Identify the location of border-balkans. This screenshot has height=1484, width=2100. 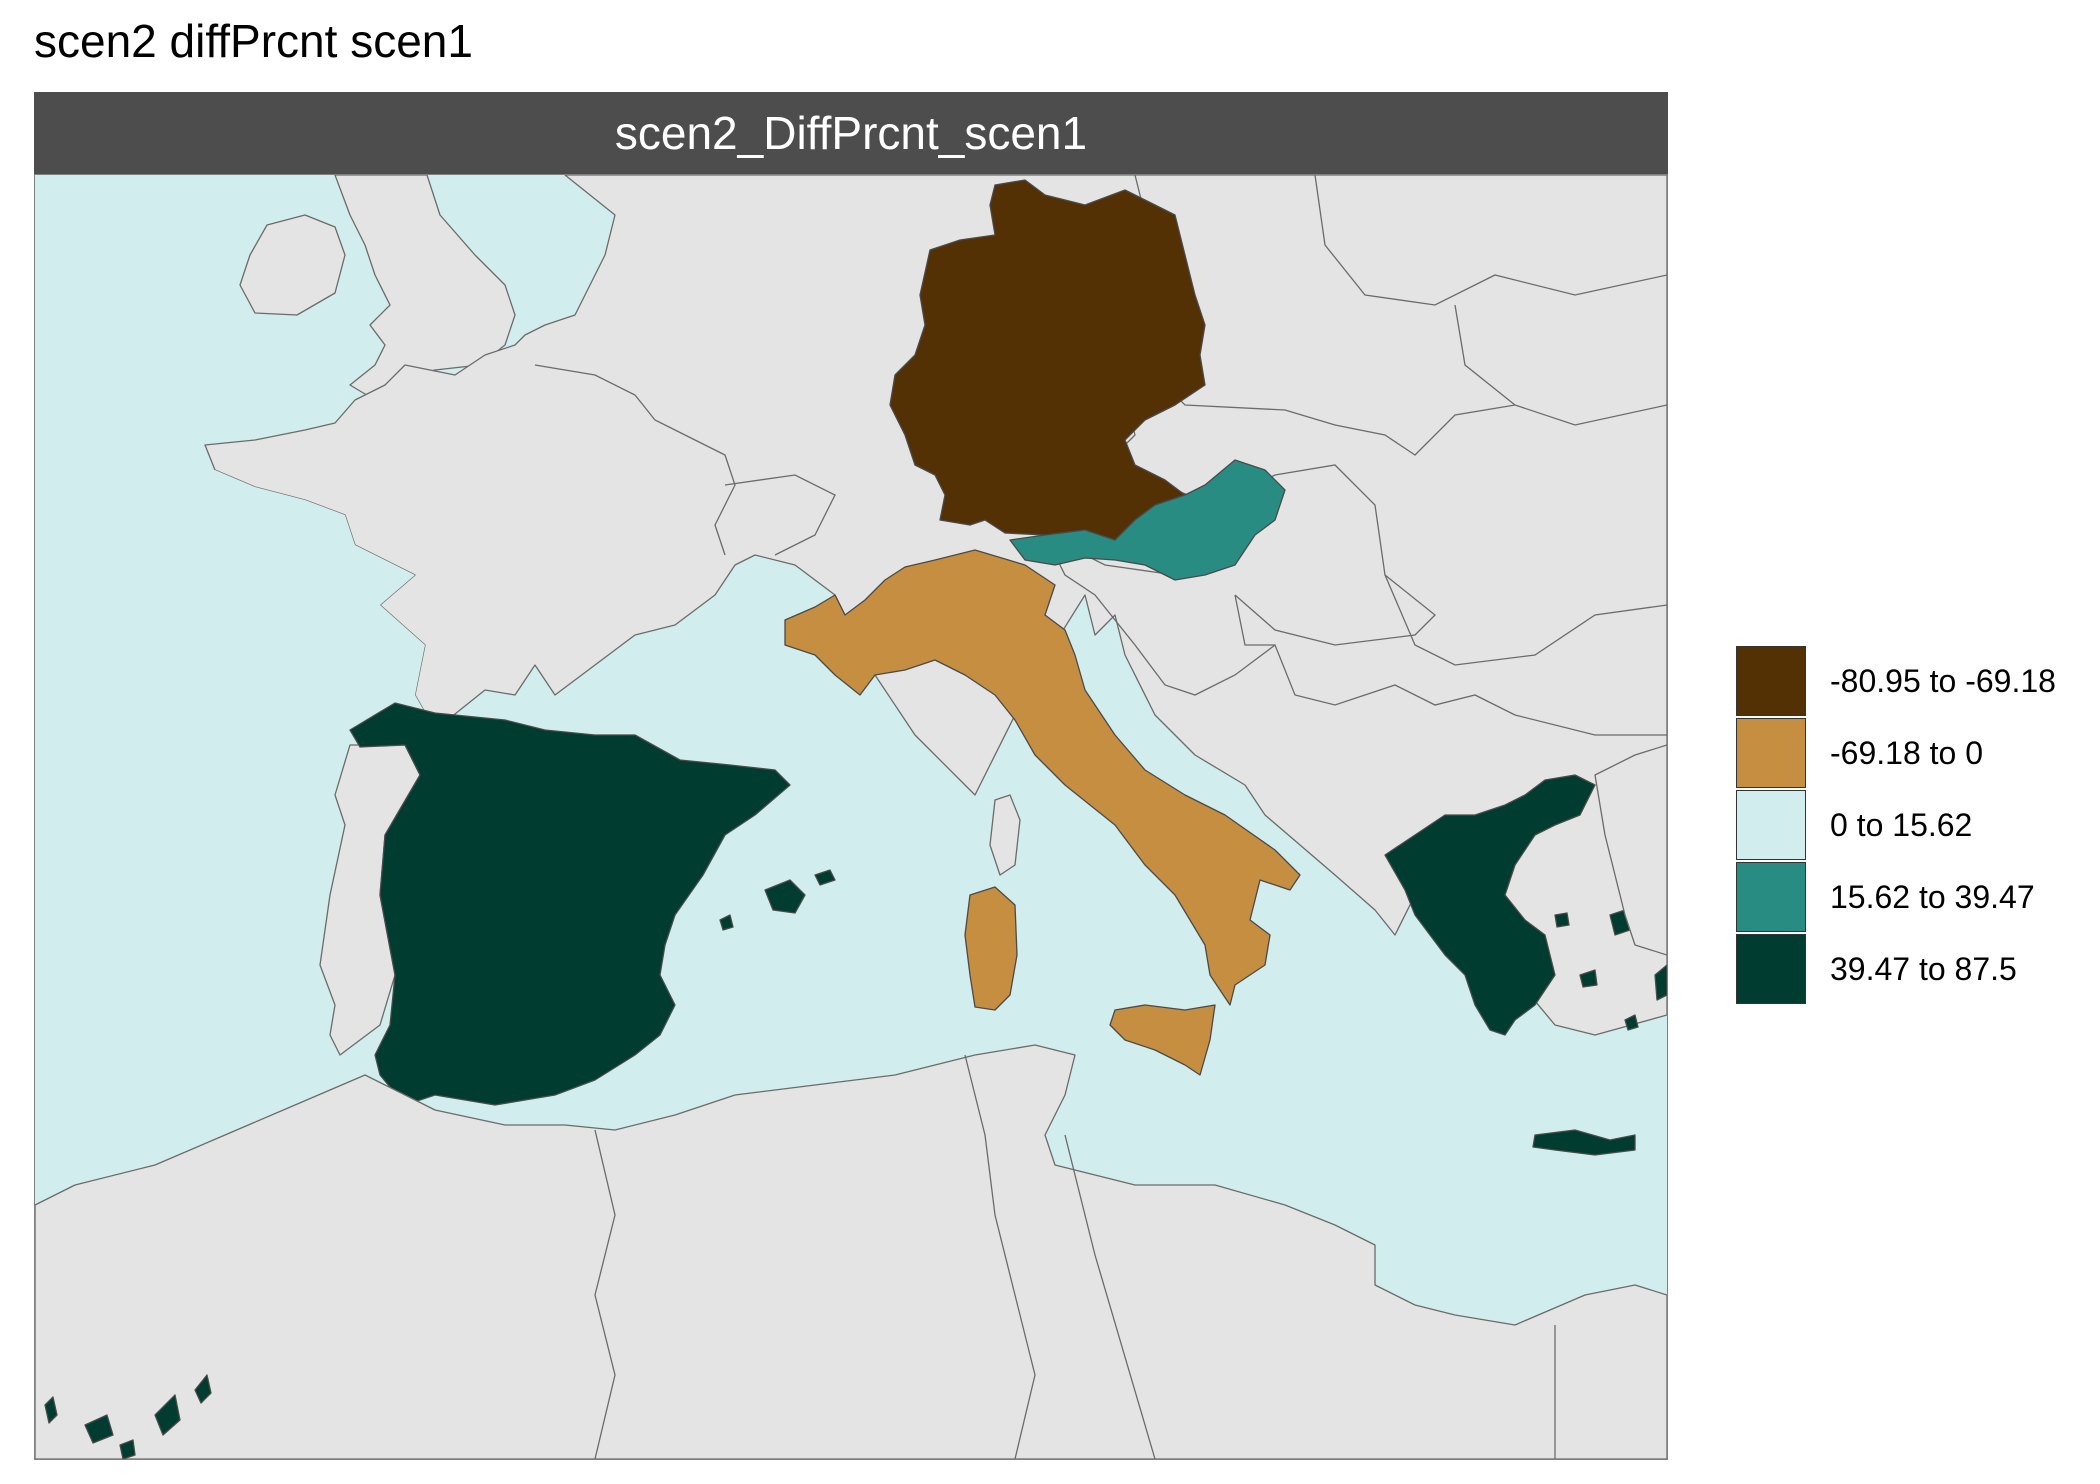
(1355, 635).